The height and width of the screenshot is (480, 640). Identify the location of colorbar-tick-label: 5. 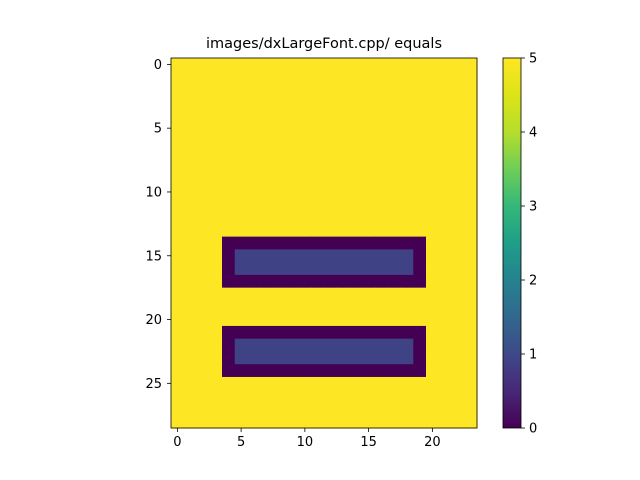
(533, 59).